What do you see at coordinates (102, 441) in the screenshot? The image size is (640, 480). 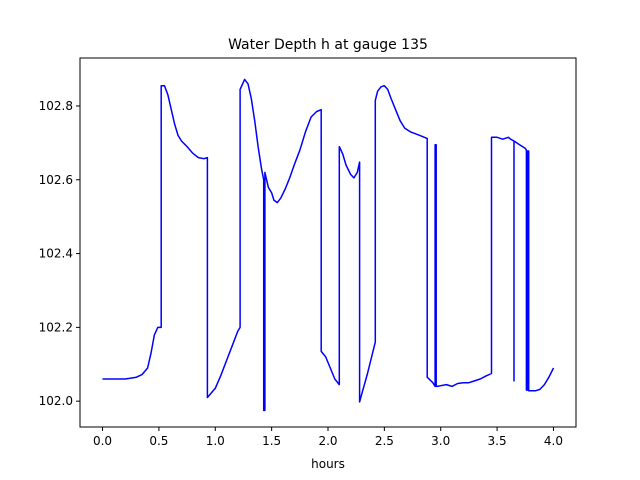 I see `x-tick-label: 0.0` at bounding box center [102, 441].